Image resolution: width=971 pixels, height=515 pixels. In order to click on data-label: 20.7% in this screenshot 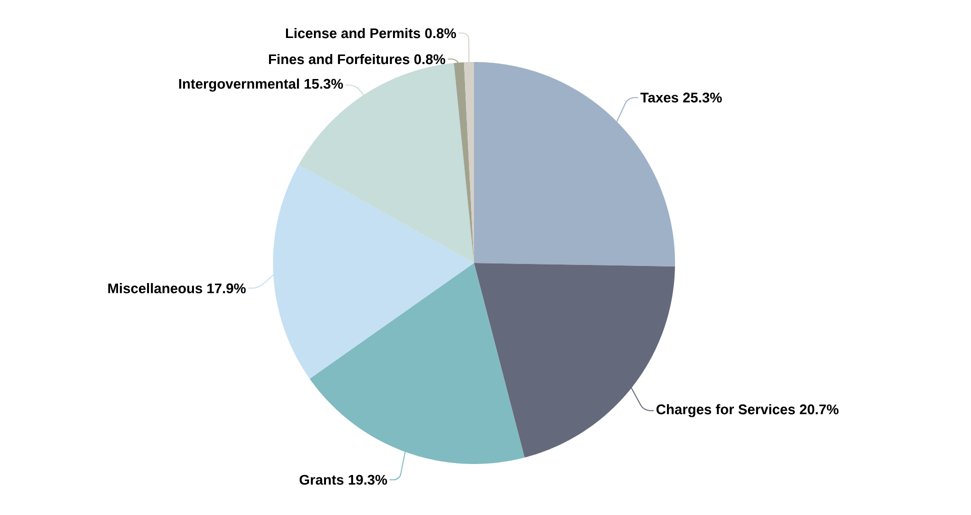, I will do `click(819, 409)`.